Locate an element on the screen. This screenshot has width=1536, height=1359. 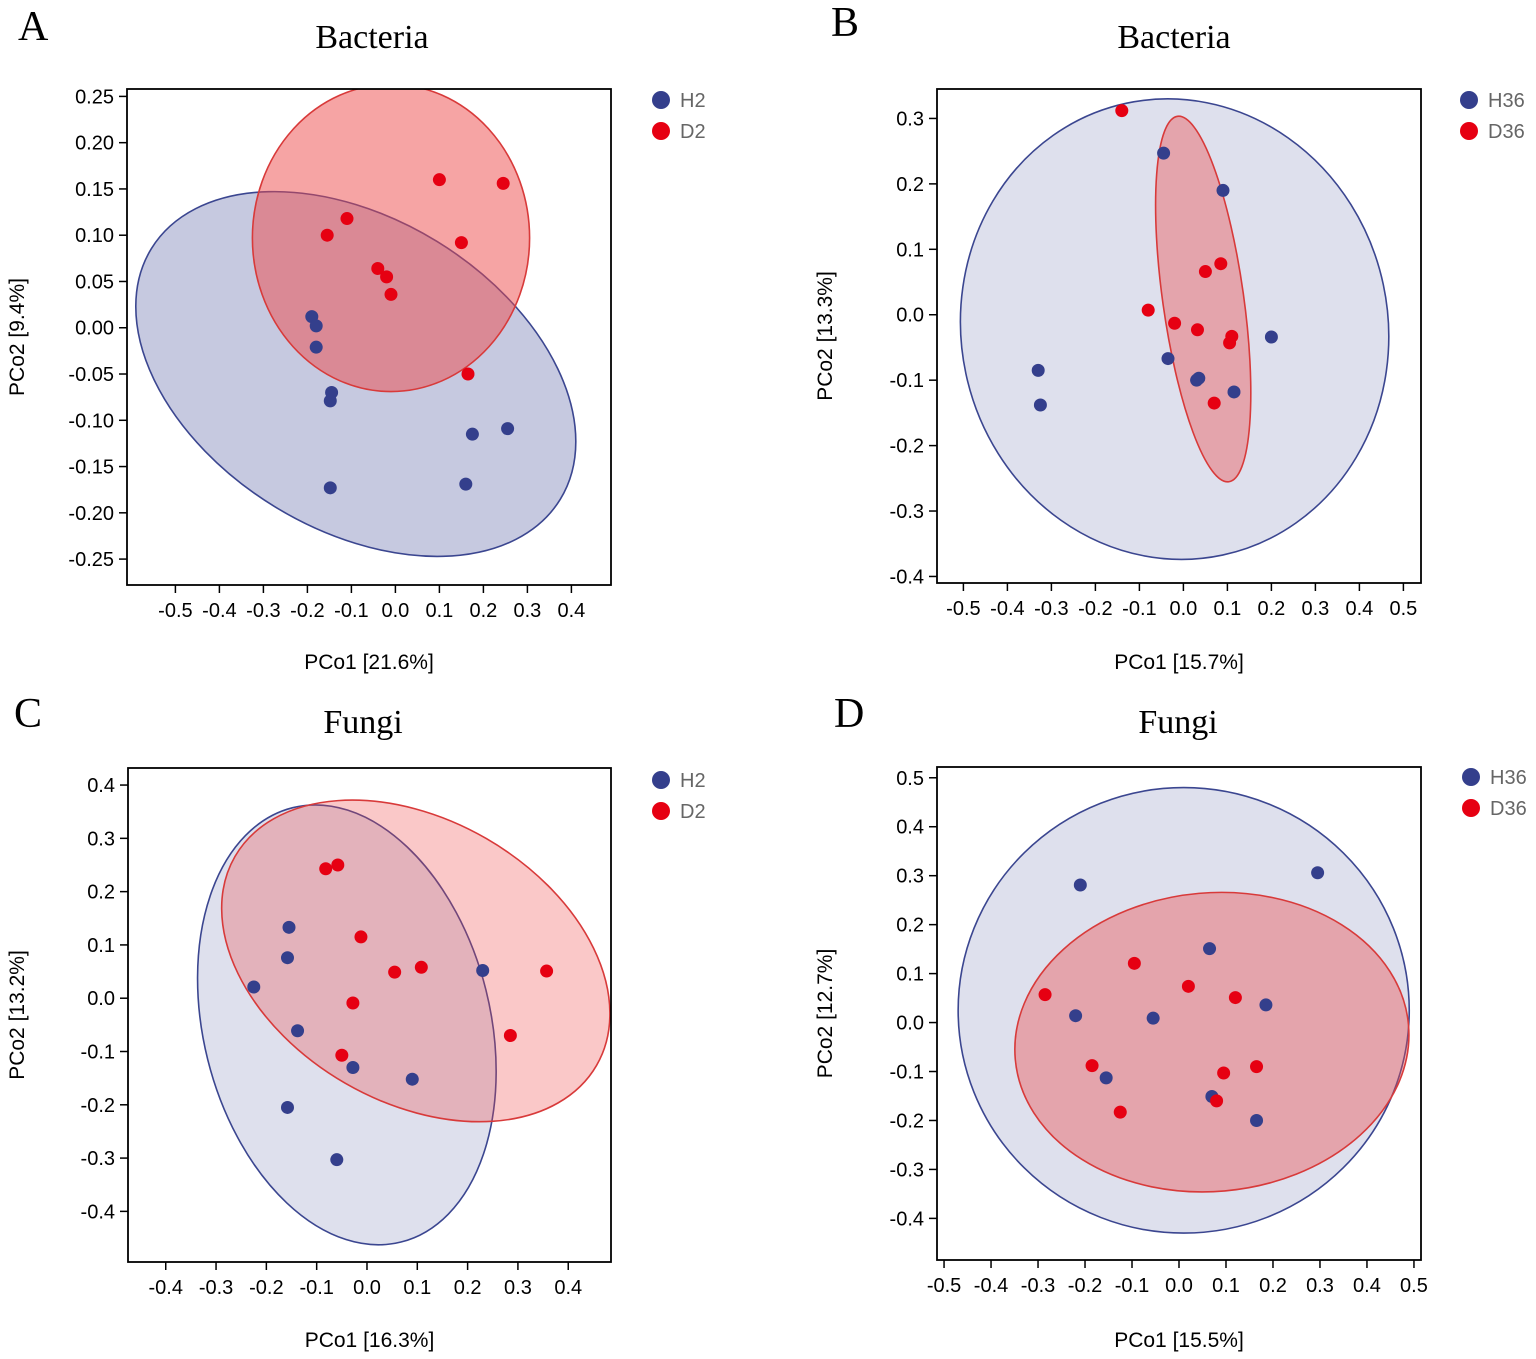
y-tick-label: -0.05 is located at coordinates (91, 375).